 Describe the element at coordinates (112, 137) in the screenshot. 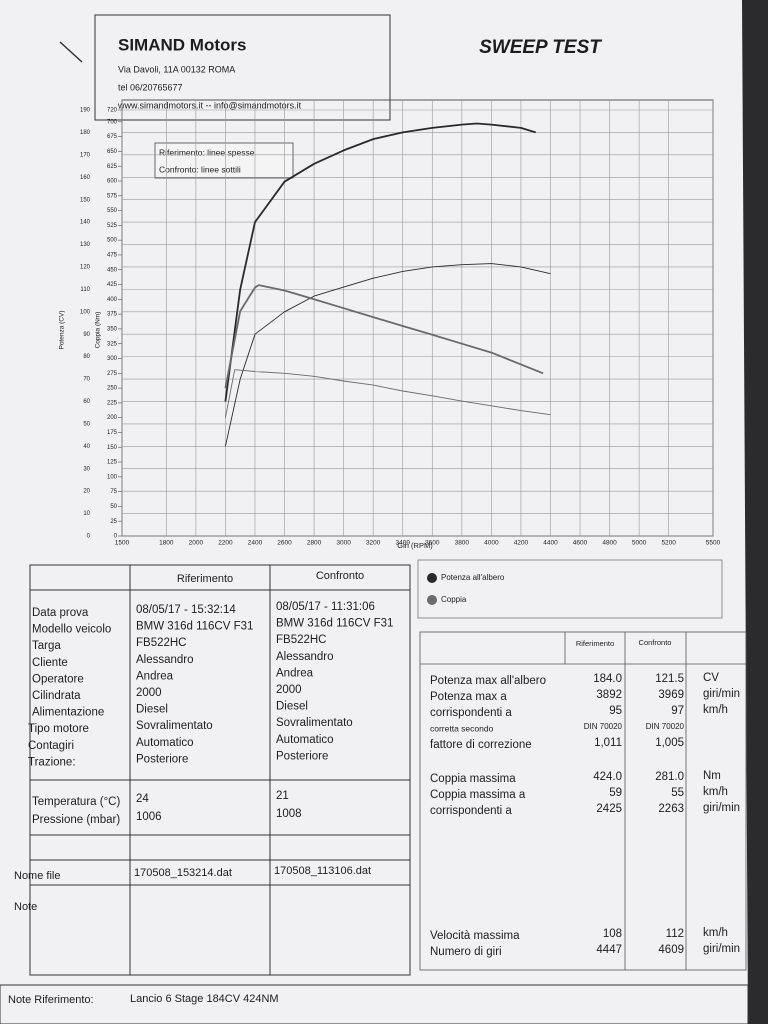

I see `y2-tick-label: 675` at that location.